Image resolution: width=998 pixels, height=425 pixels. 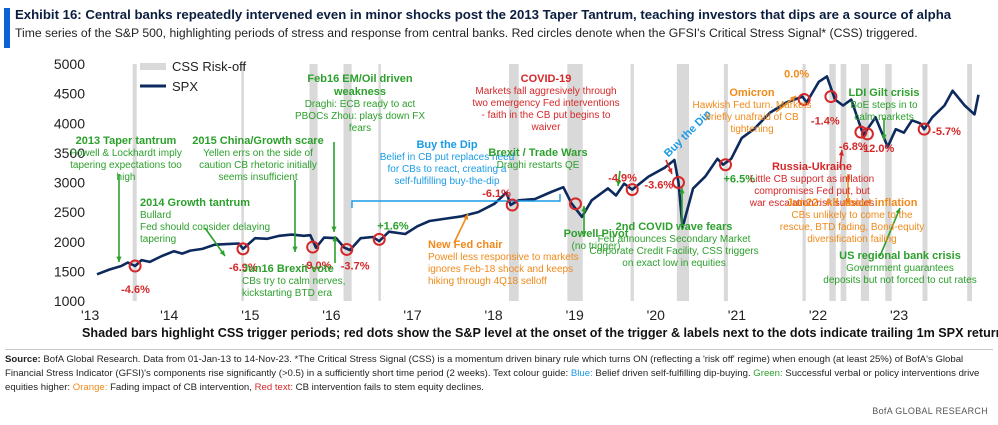 I want to click on annotation-text: - faith in the CB put begins to, so click(x=546, y=115).